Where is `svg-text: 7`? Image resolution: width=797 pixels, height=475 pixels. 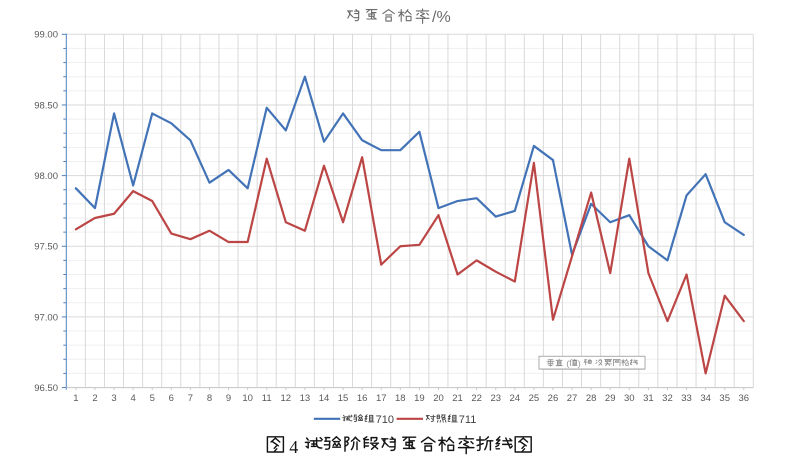
svg-text: 7 is located at coordinates (190, 398).